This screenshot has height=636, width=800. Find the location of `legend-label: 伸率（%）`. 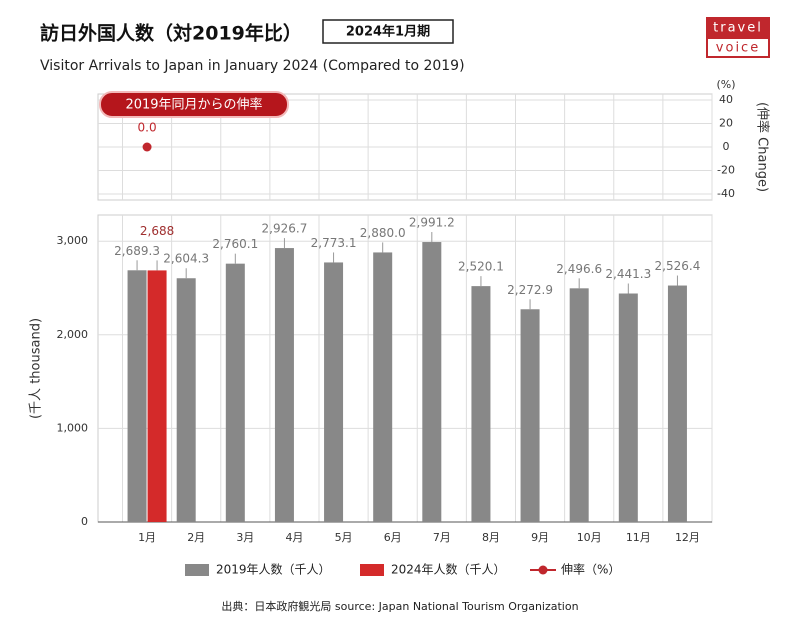

legend-label: 伸率（%） is located at coordinates (590, 569).